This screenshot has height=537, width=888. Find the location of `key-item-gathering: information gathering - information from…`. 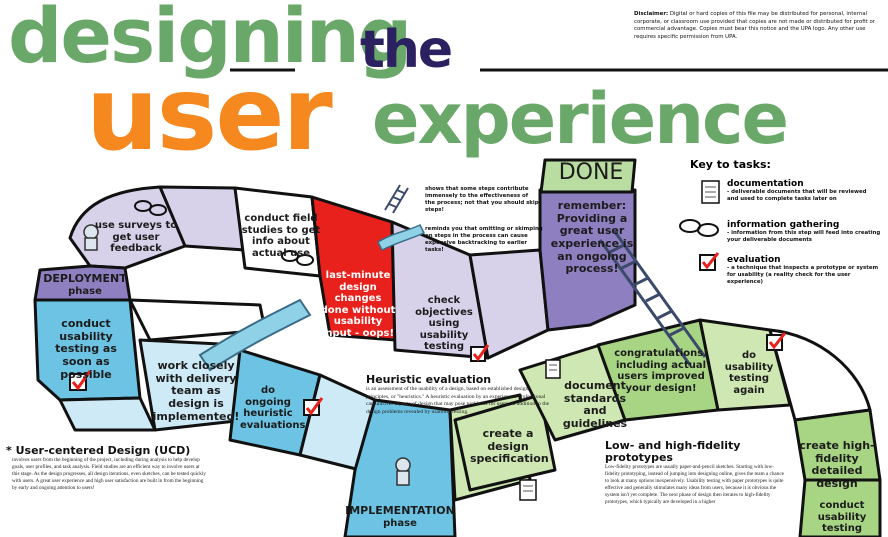

key-item-gathering: information gathering - information from… is located at coordinates (804, 232).